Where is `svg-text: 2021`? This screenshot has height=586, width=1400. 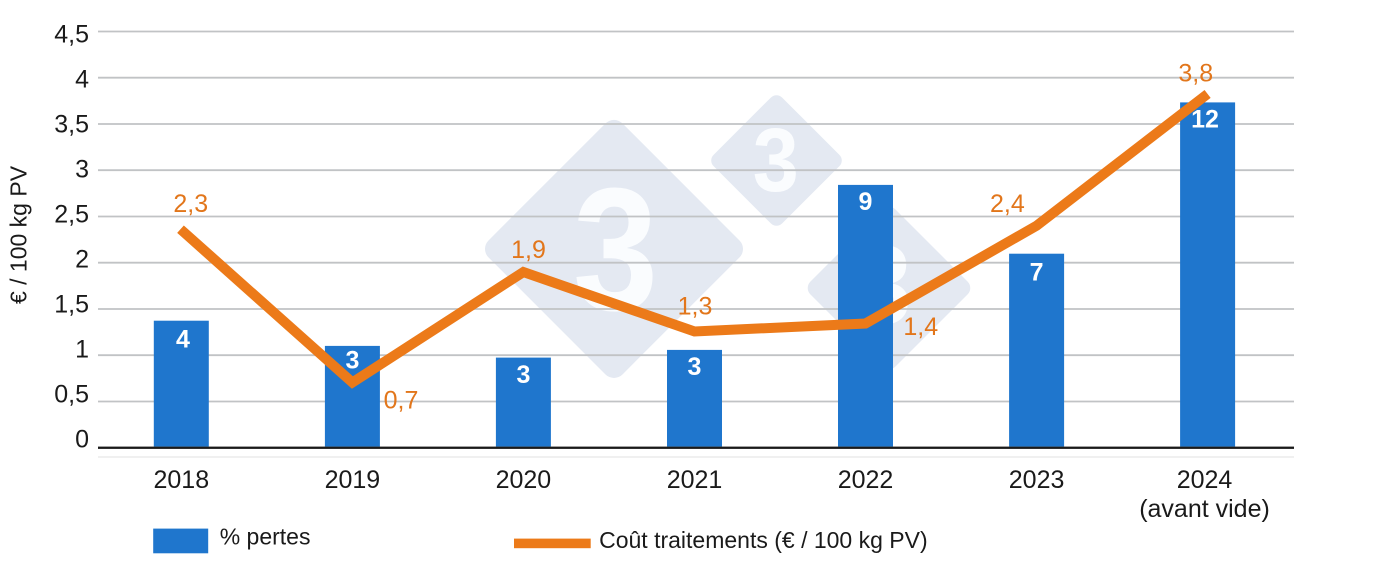
svg-text: 2021 is located at coordinates (695, 480).